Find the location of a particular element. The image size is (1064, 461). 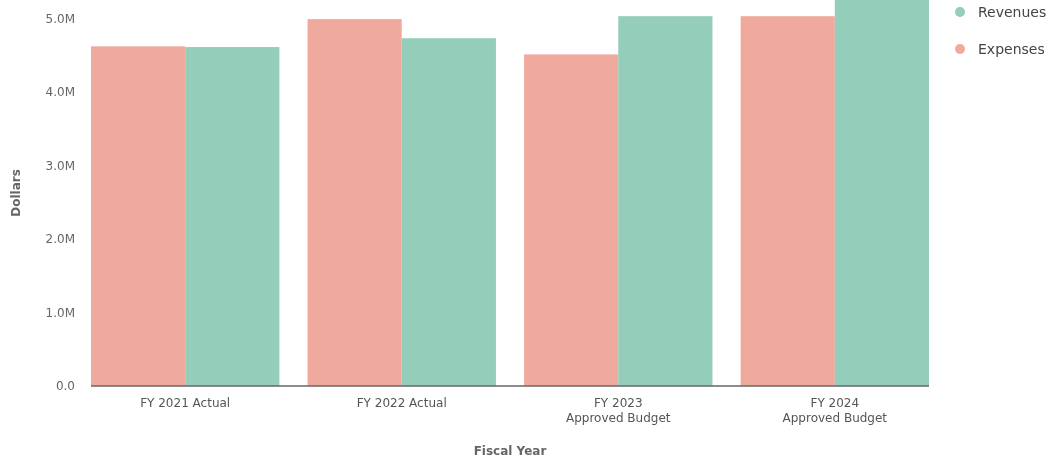

y-tick-label: 2.0M is located at coordinates (60, 239).